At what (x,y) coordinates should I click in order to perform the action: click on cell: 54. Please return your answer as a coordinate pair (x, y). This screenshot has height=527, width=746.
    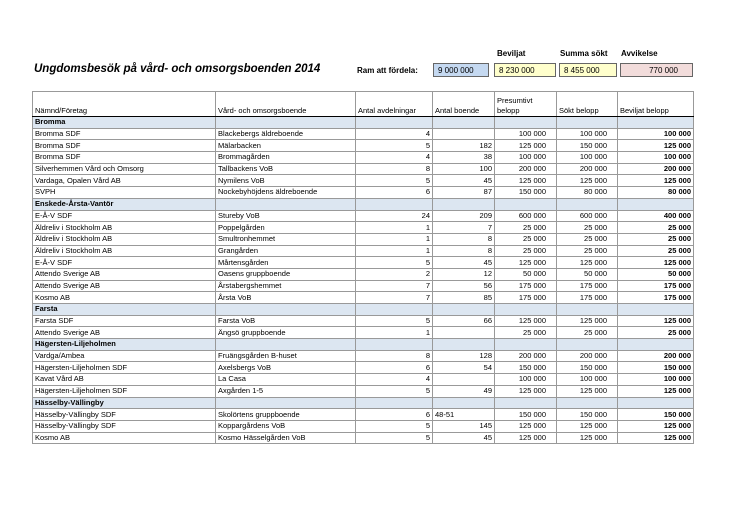
    Looking at the image, I should click on (463, 368).